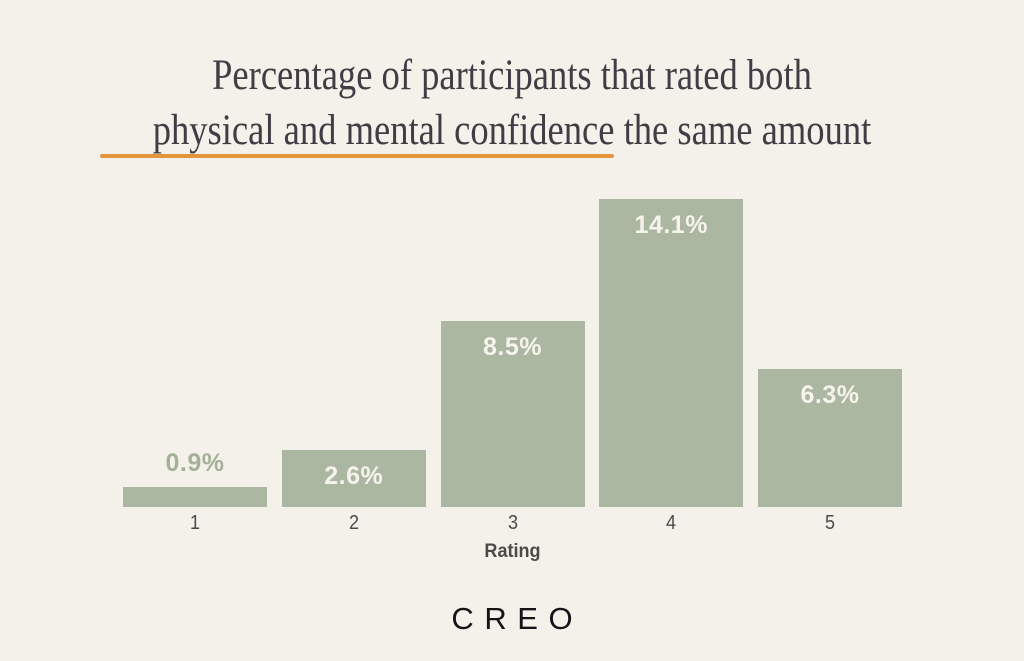 This screenshot has width=1024, height=661. What do you see at coordinates (195, 463) in the screenshot?
I see `bar-value-label: 0.9%` at bounding box center [195, 463].